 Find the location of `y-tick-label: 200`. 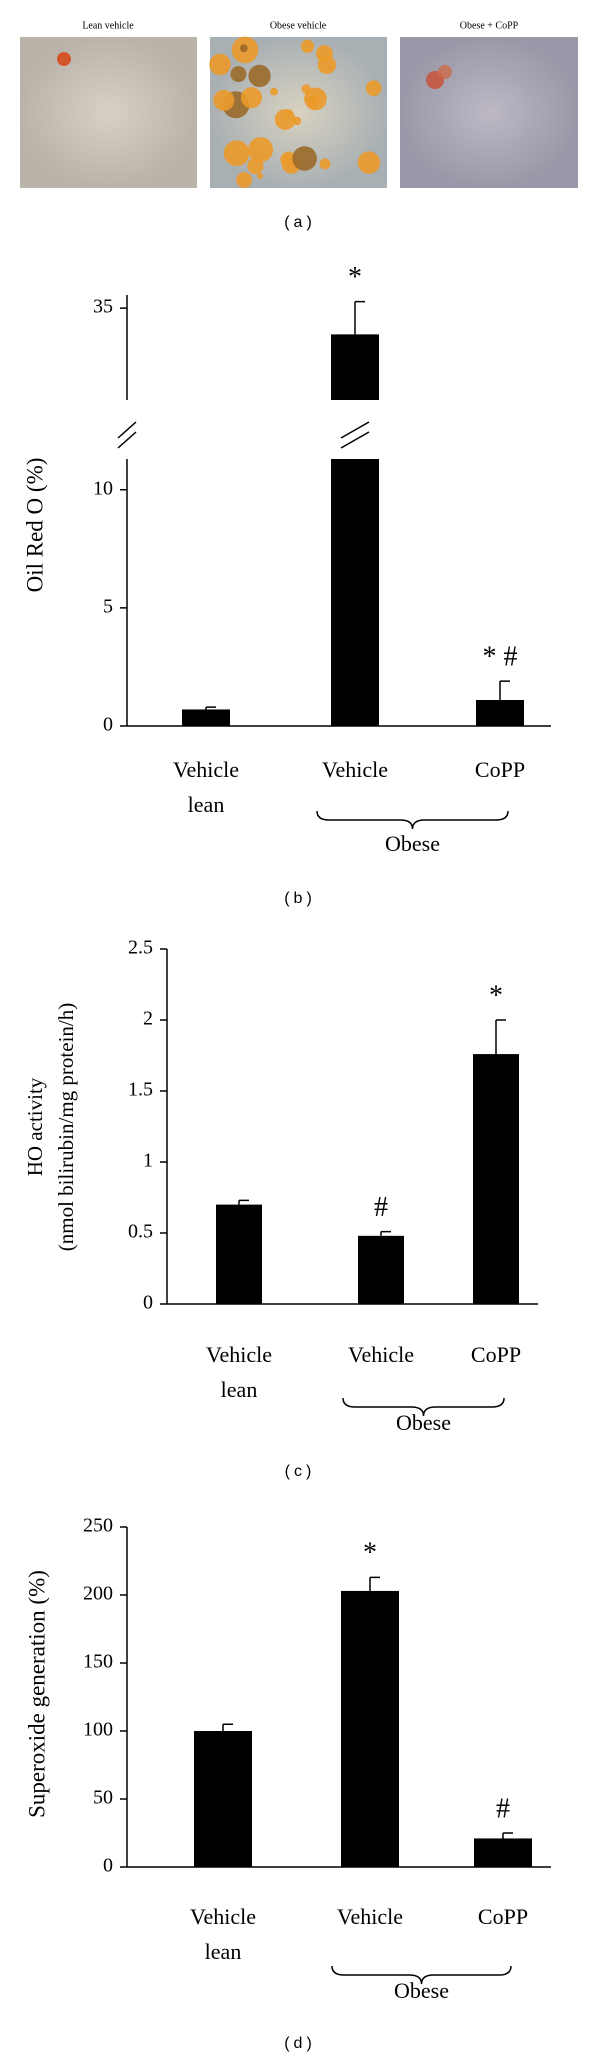

y-tick-label: 200 is located at coordinates (98, 1594).